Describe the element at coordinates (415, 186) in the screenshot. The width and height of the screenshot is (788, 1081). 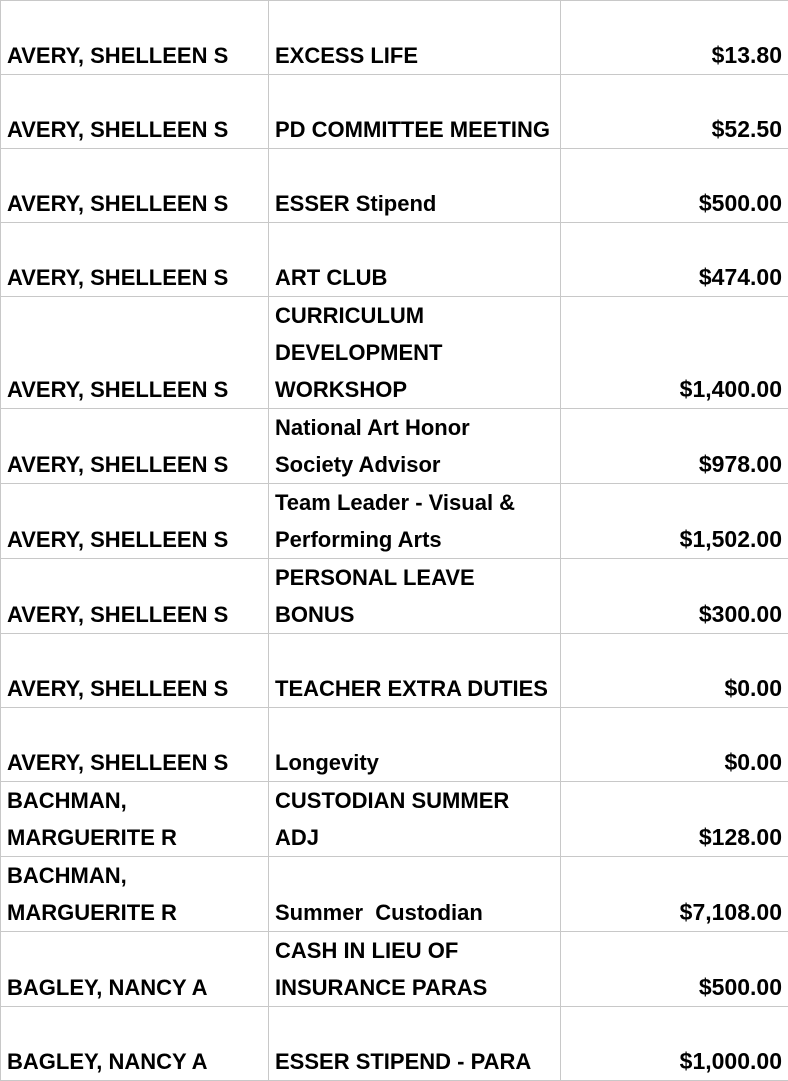
I see `description: ESSER Stipend` at that location.